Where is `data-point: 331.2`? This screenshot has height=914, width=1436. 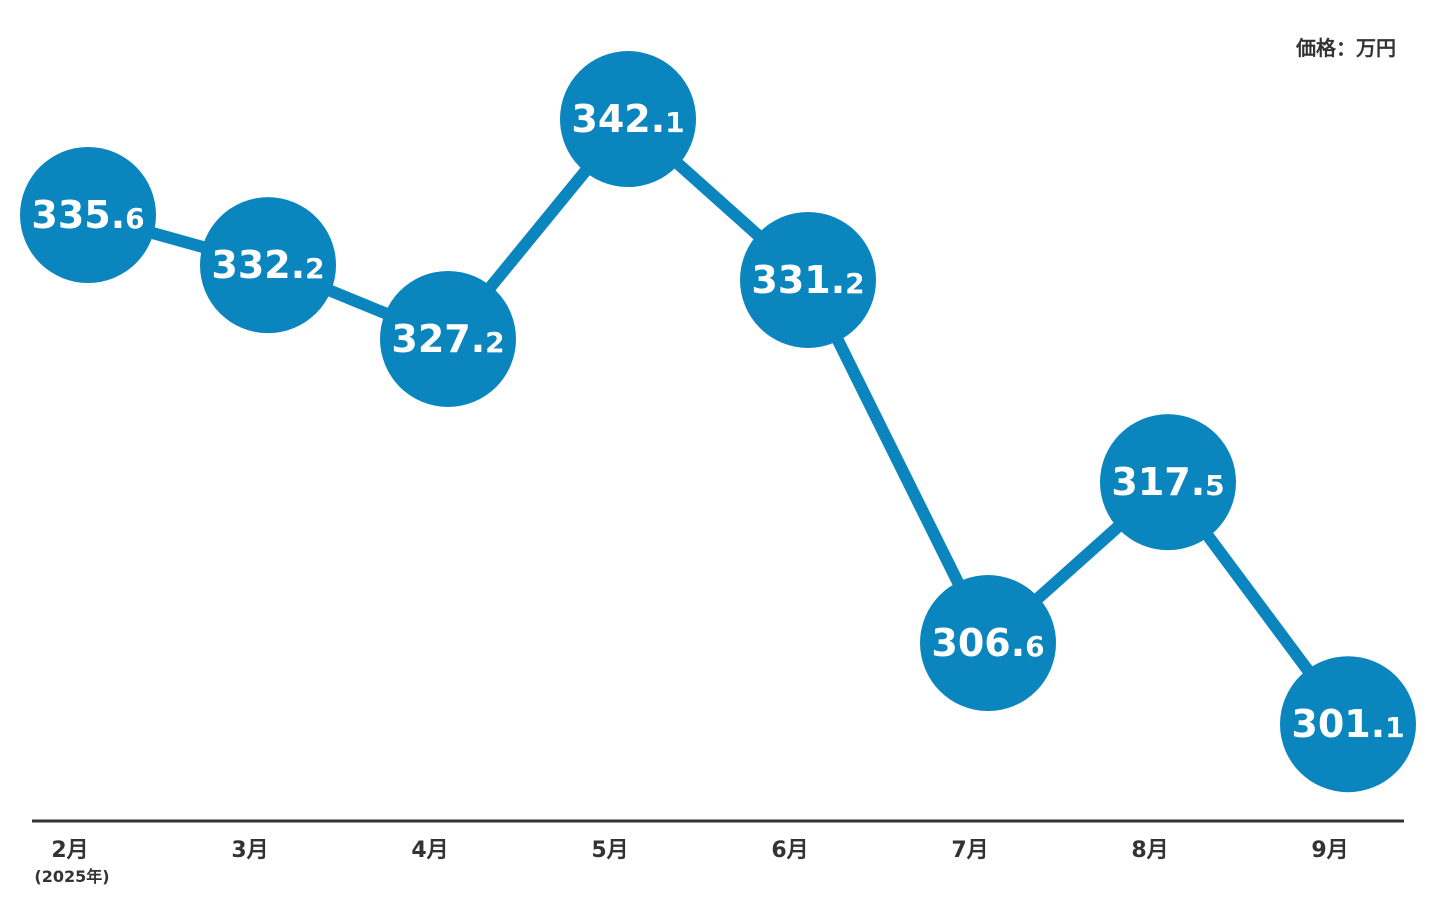 data-point: 331.2 is located at coordinates (808, 279).